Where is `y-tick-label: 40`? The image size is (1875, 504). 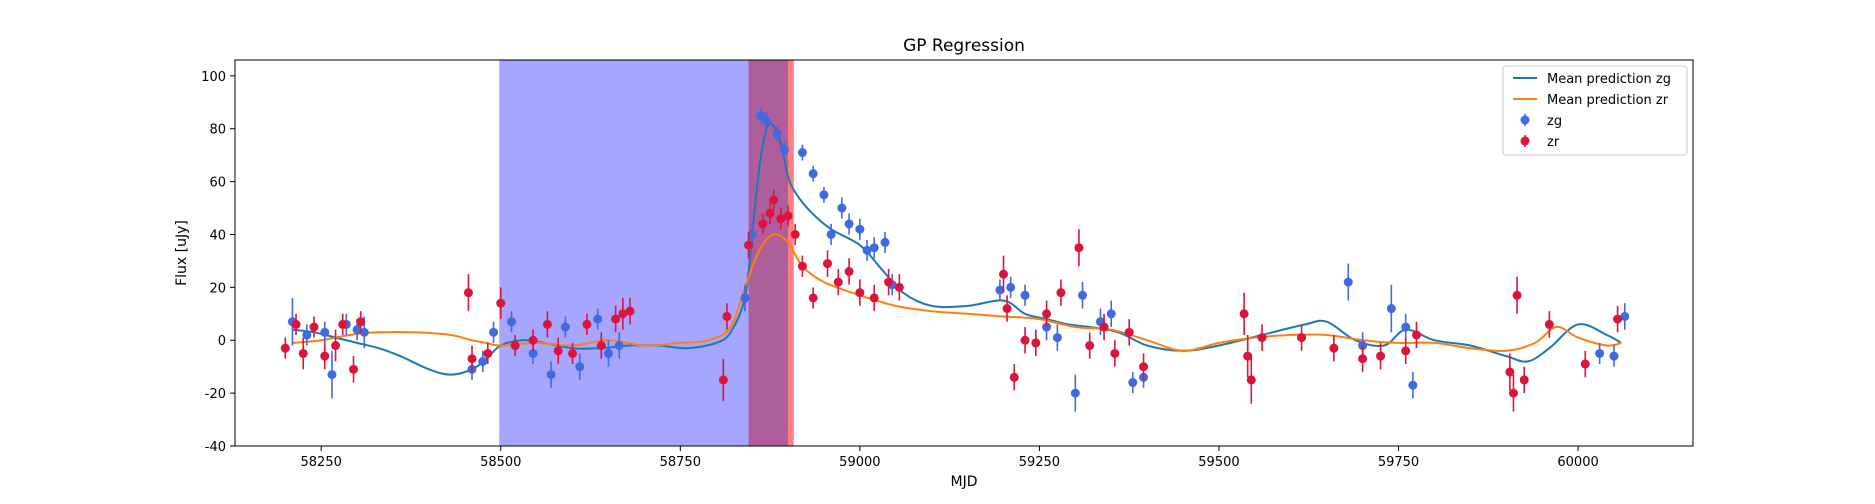
y-tick-label: 40 is located at coordinates (217, 235).